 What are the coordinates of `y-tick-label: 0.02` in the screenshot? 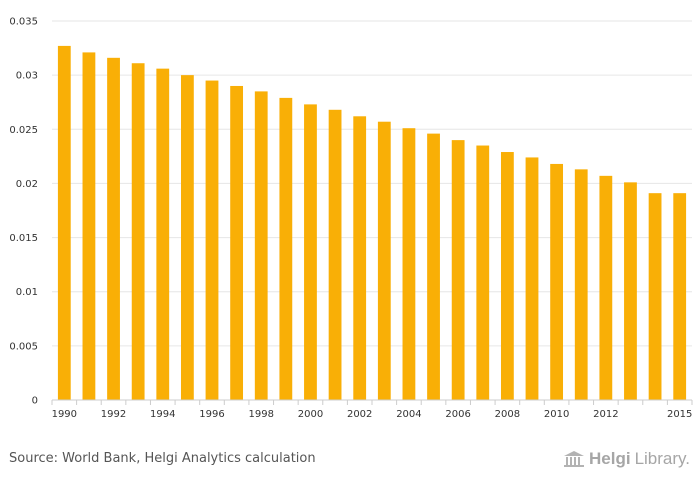 It's located at (27, 184).